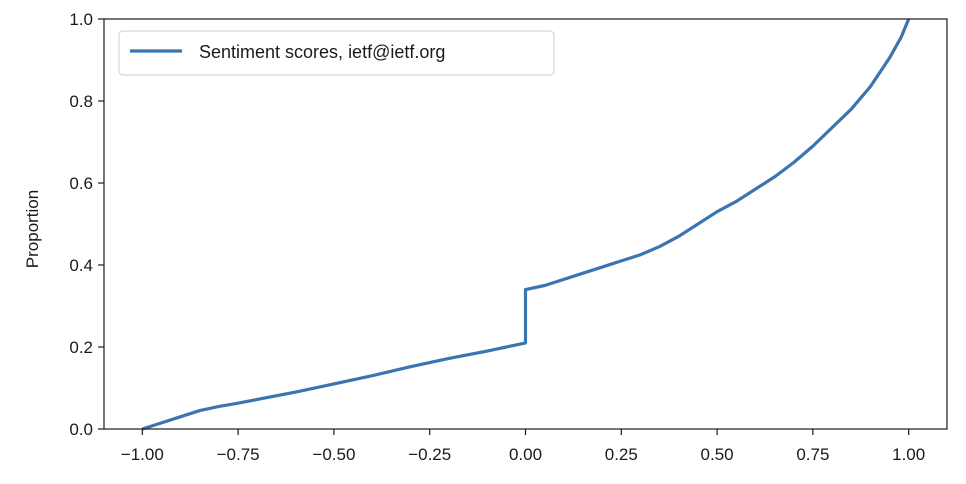  I want to click on y-tick-label: 0.2, so click(81, 347).